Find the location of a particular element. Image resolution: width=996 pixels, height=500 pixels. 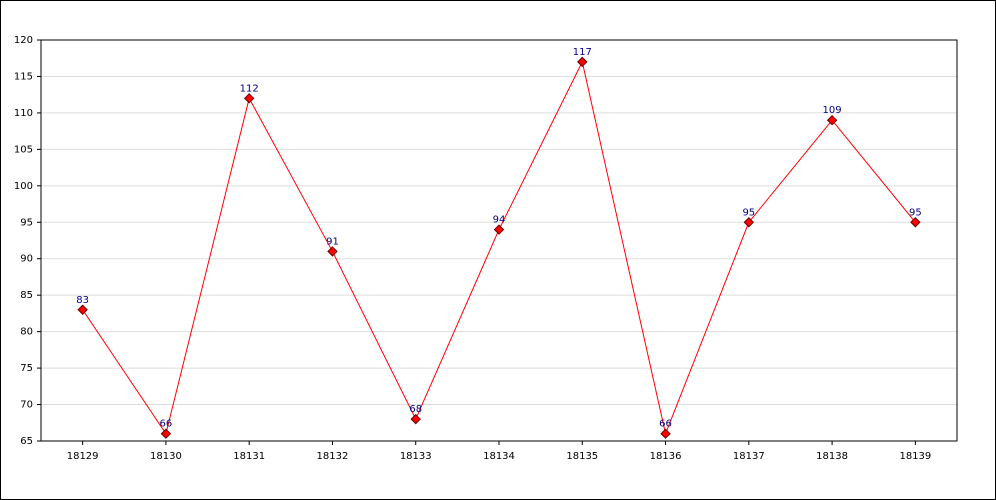

x-tick-label: 18130 is located at coordinates (166, 456).